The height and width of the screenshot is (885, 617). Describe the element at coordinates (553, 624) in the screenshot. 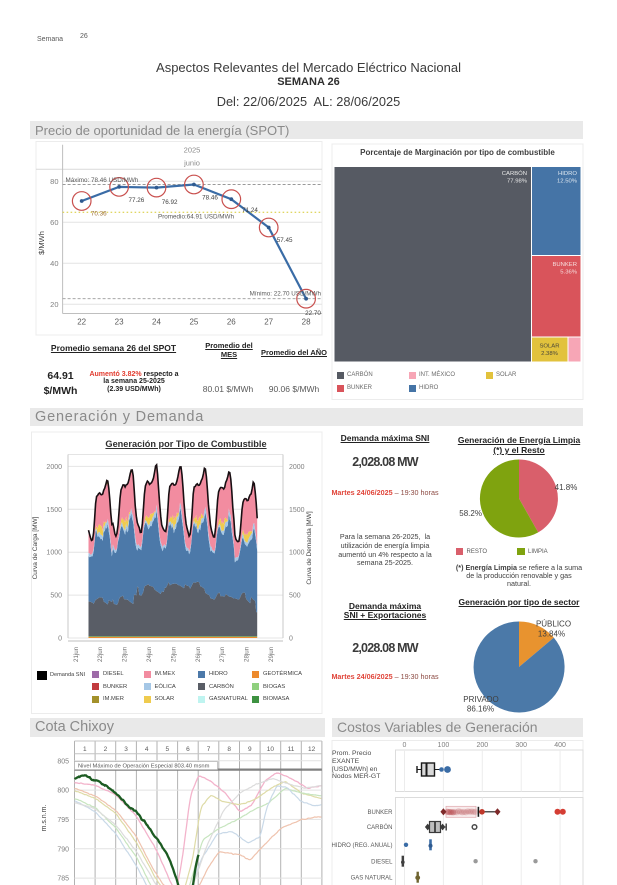

I see `svg-text: PÚBLICO` at that location.